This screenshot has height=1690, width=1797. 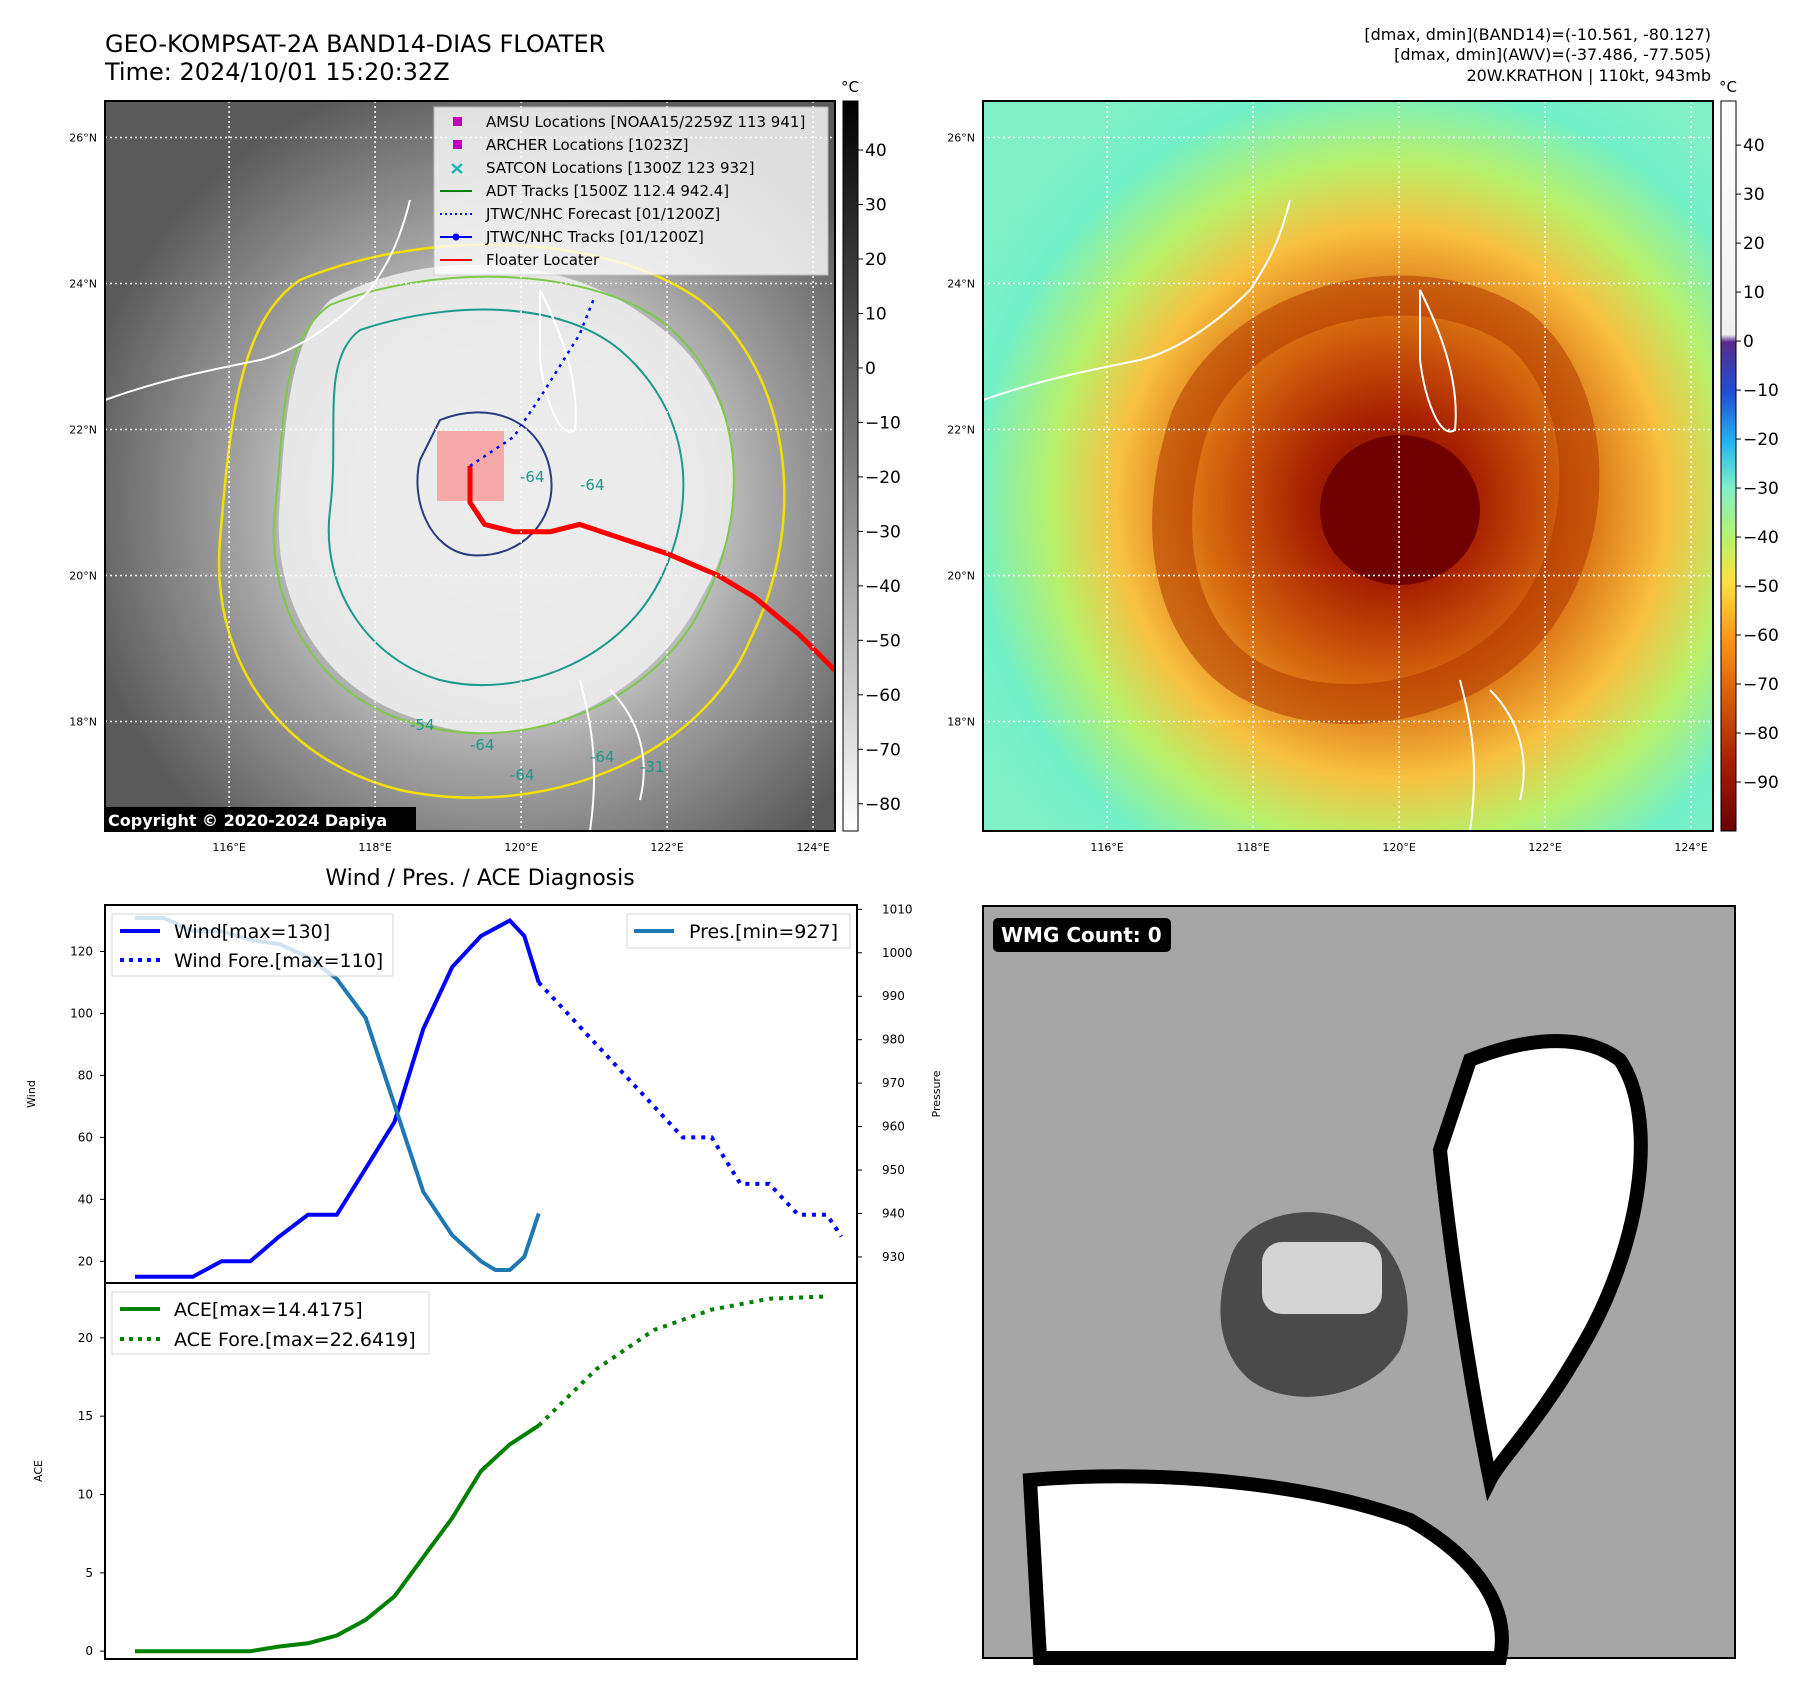 I want to click on map-legend-item: Floater Locater, so click(x=520, y=260).